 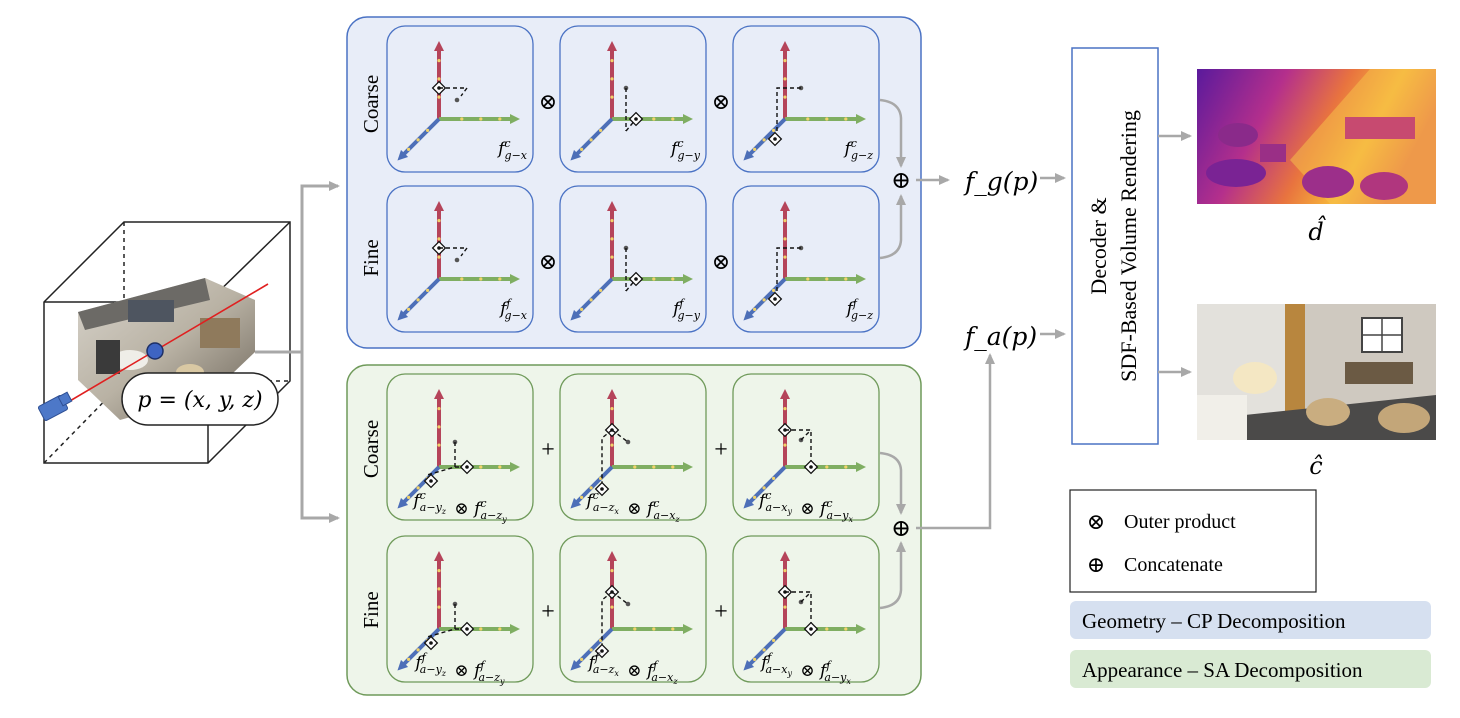 I want to click on appearance-concat-symbol: ⊕, so click(x=901, y=528).